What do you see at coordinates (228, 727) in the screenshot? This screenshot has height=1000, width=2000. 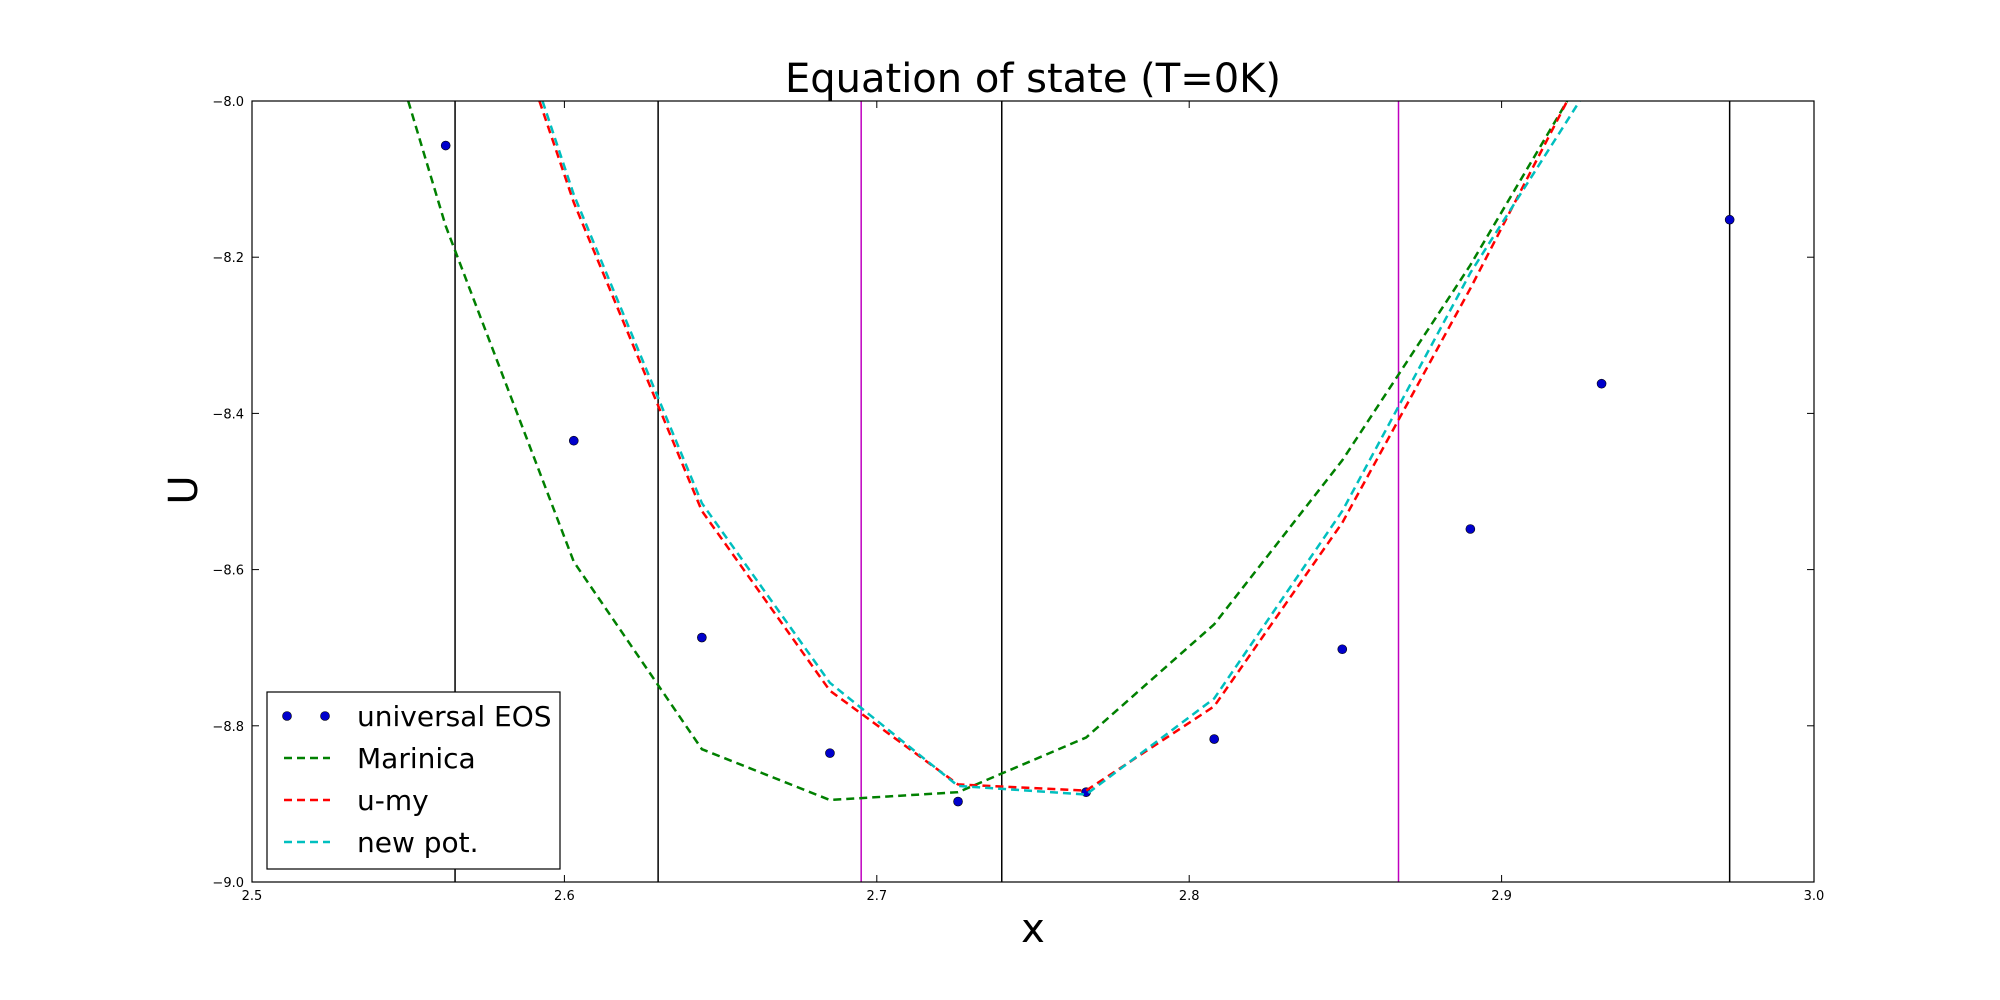 I see `y-tick-label: −8.8` at bounding box center [228, 727].